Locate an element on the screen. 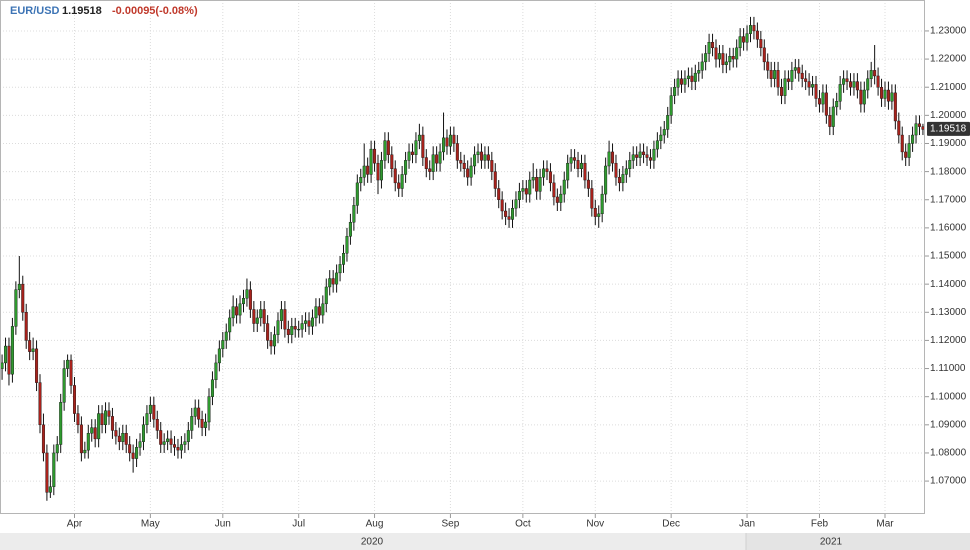  y-tick-label: 1.09000 is located at coordinates (948, 424).